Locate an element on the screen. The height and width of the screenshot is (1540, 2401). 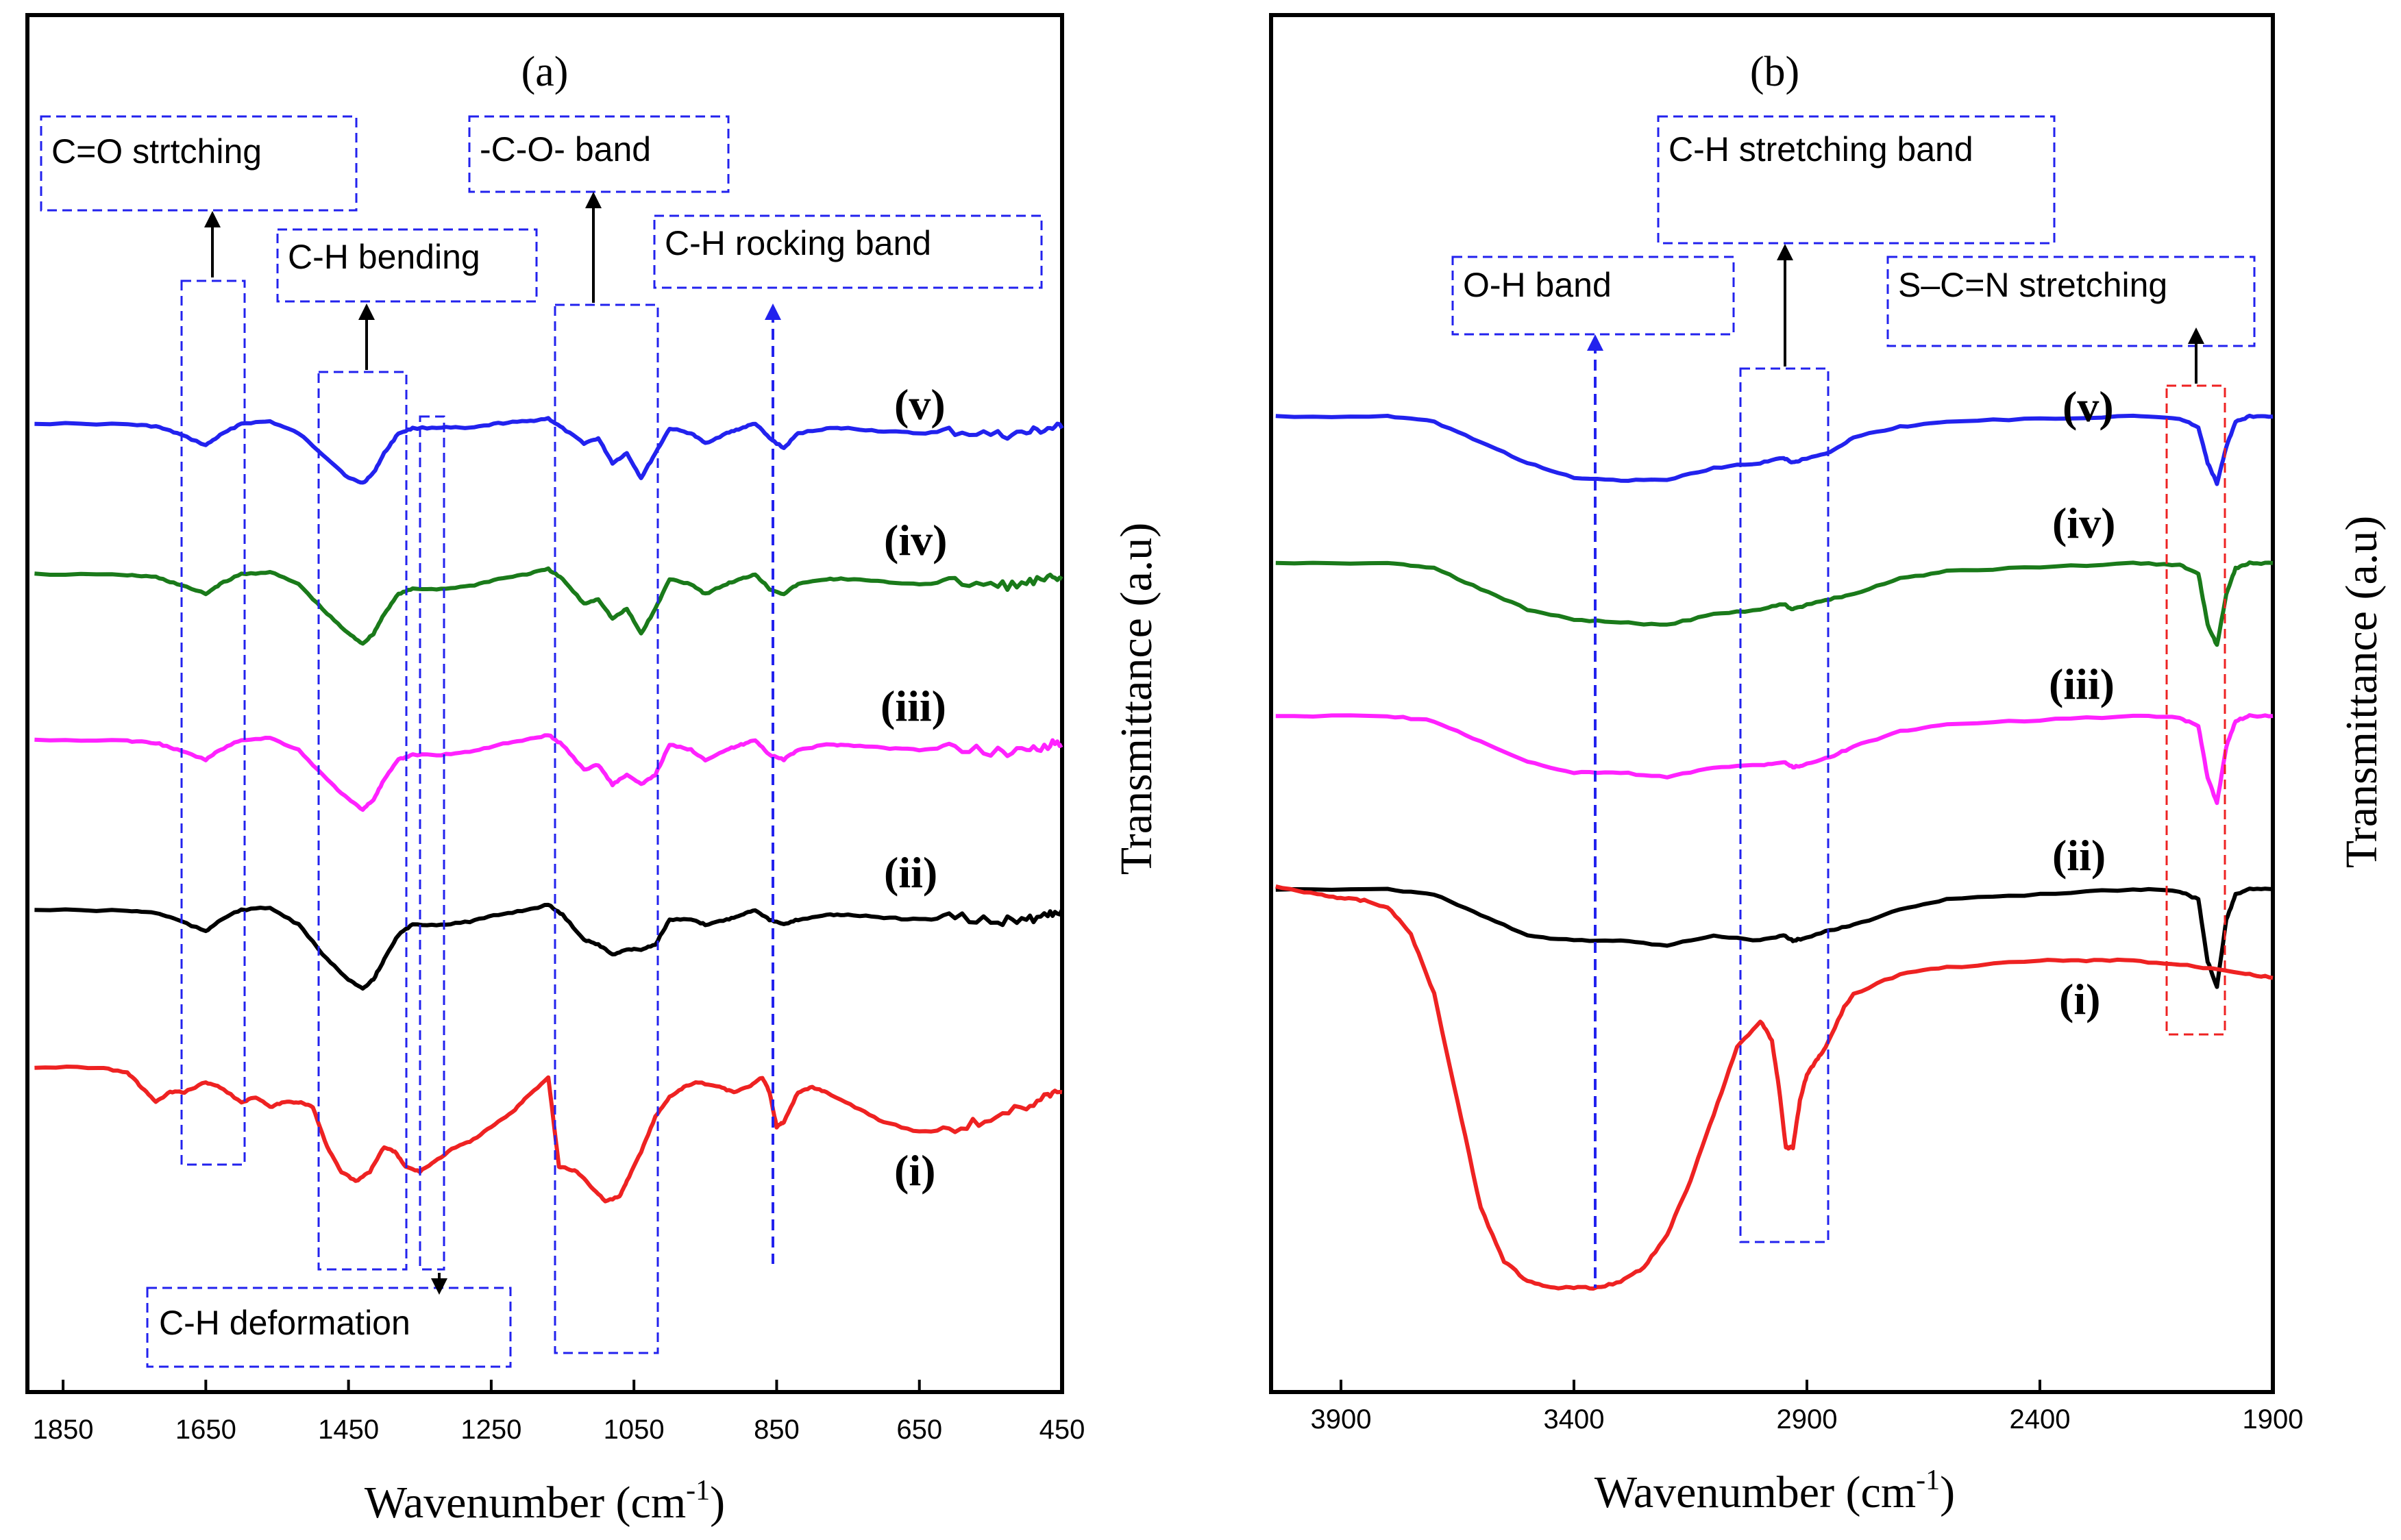
panel-b-y-axis-title: Transmittance (a.u) is located at coordinates (2362, 692).